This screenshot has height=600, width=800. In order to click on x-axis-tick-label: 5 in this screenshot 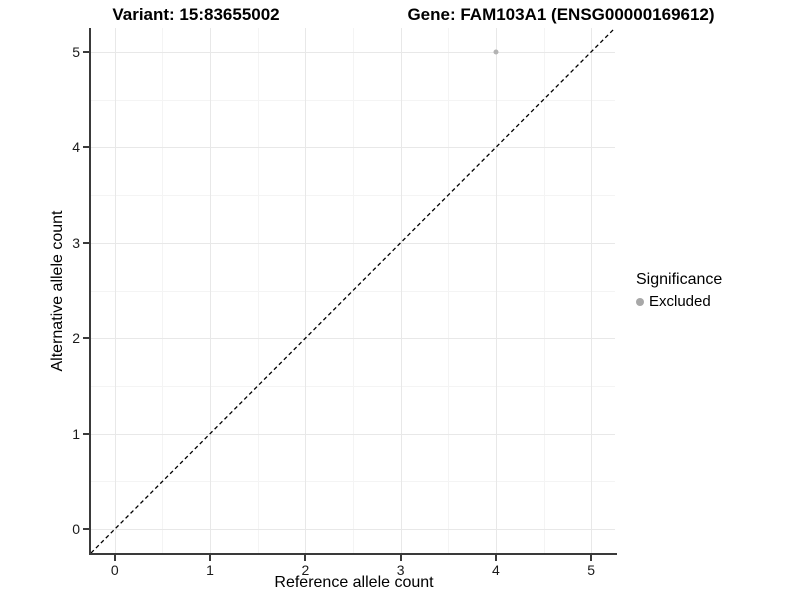, I will do `click(591, 570)`.